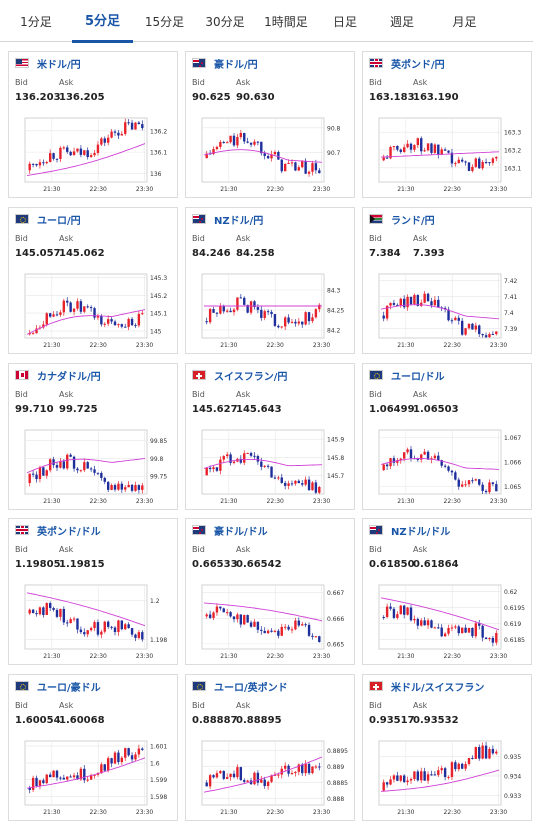 Image resolution: width=533 pixels, height=825 pixels. Describe the element at coordinates (241, 532) in the screenshot. I see `currency-pair-link: 豪ドル/ドル` at that location.